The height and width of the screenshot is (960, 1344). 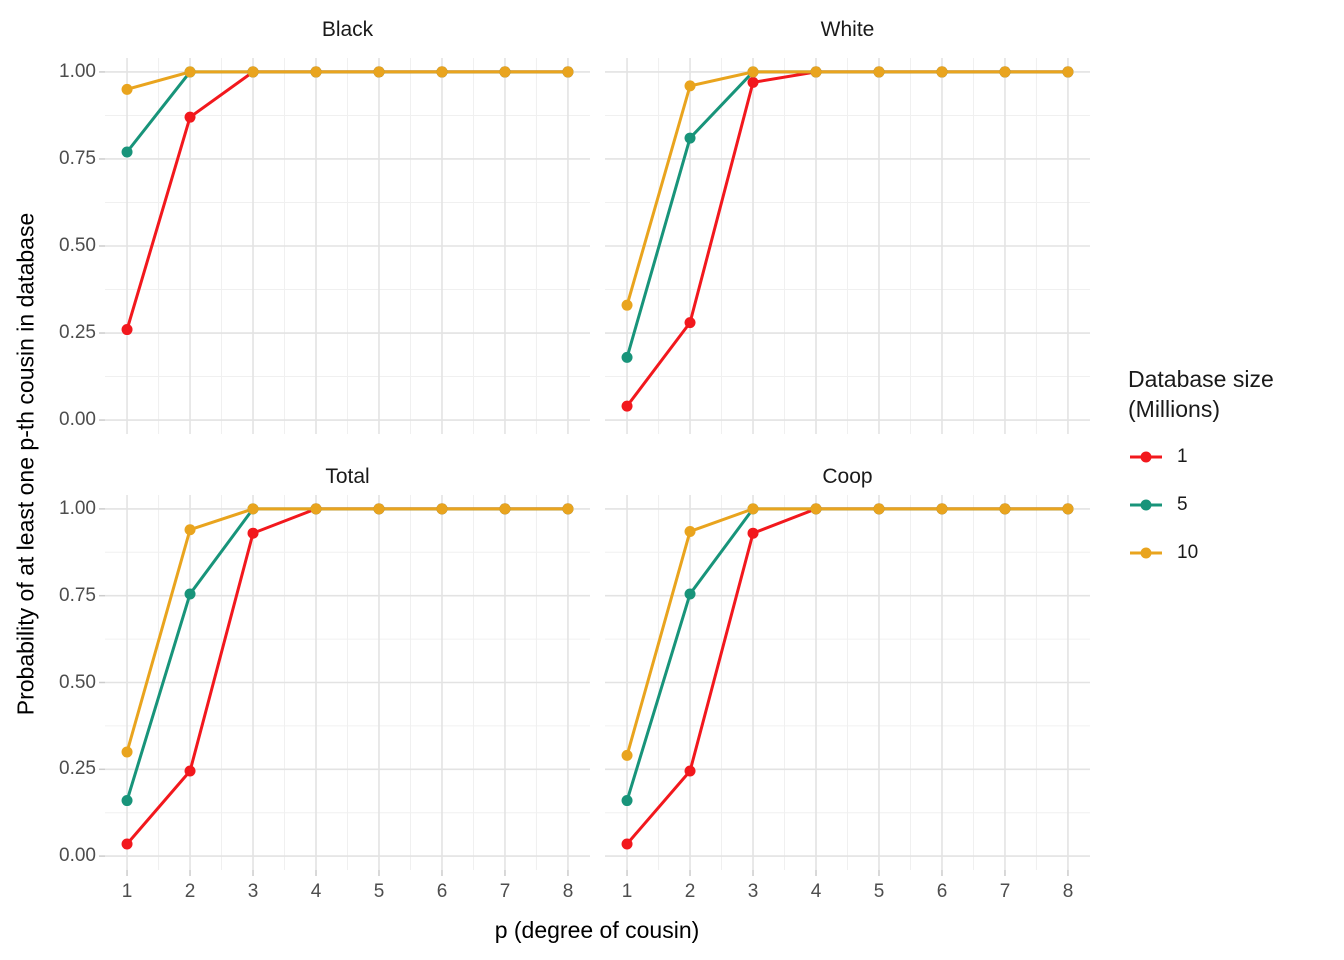 I want to click on facet-title-white: White, so click(x=847, y=29).